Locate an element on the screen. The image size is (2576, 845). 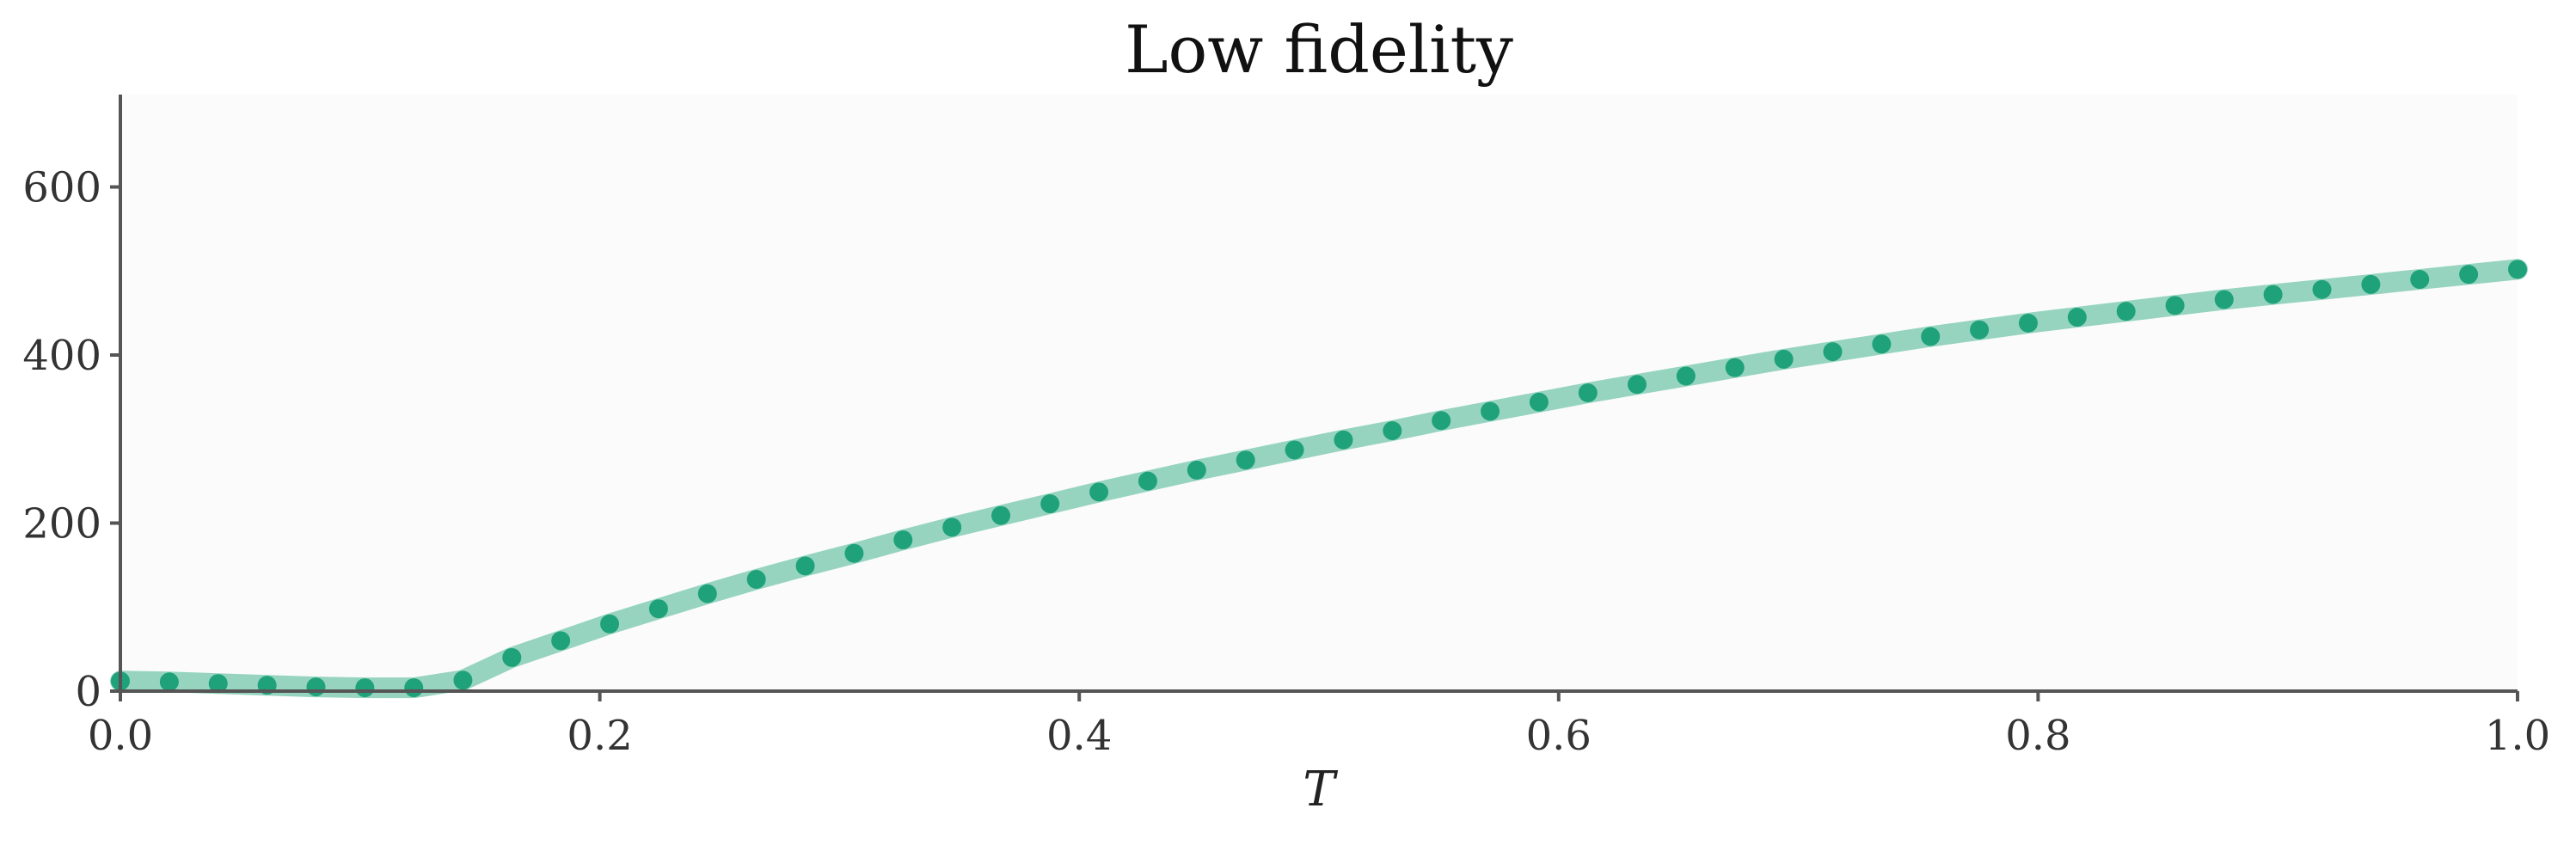
y-axis-ticks: 0 200 400 600 is located at coordinates (71, 440).